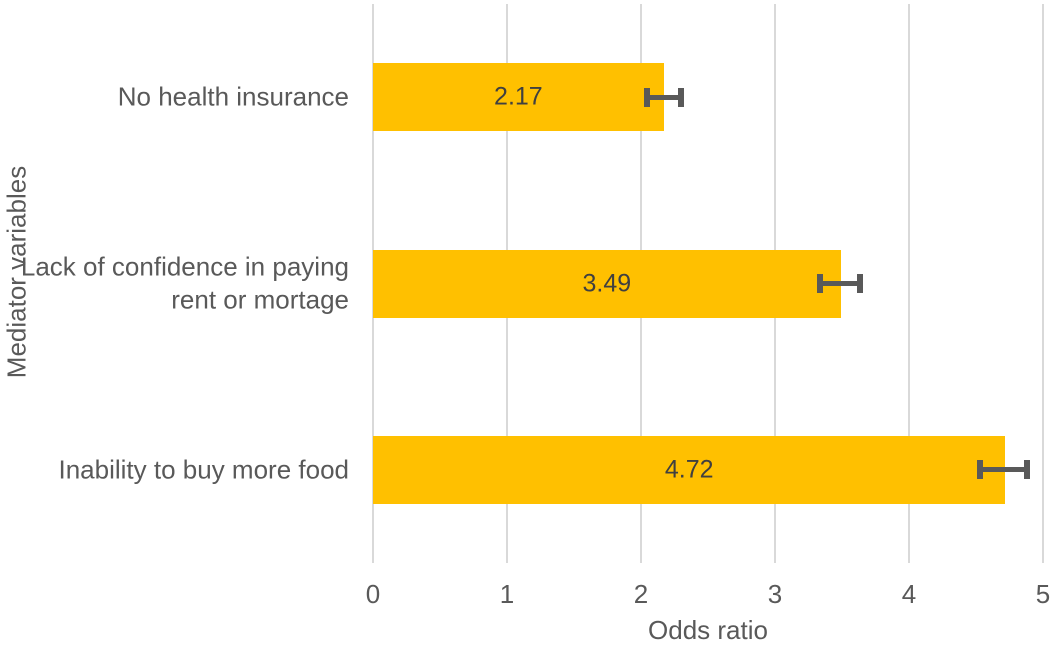 This screenshot has height=651, width=1050. What do you see at coordinates (909, 594) in the screenshot?
I see `x-tick-label: 4` at bounding box center [909, 594].